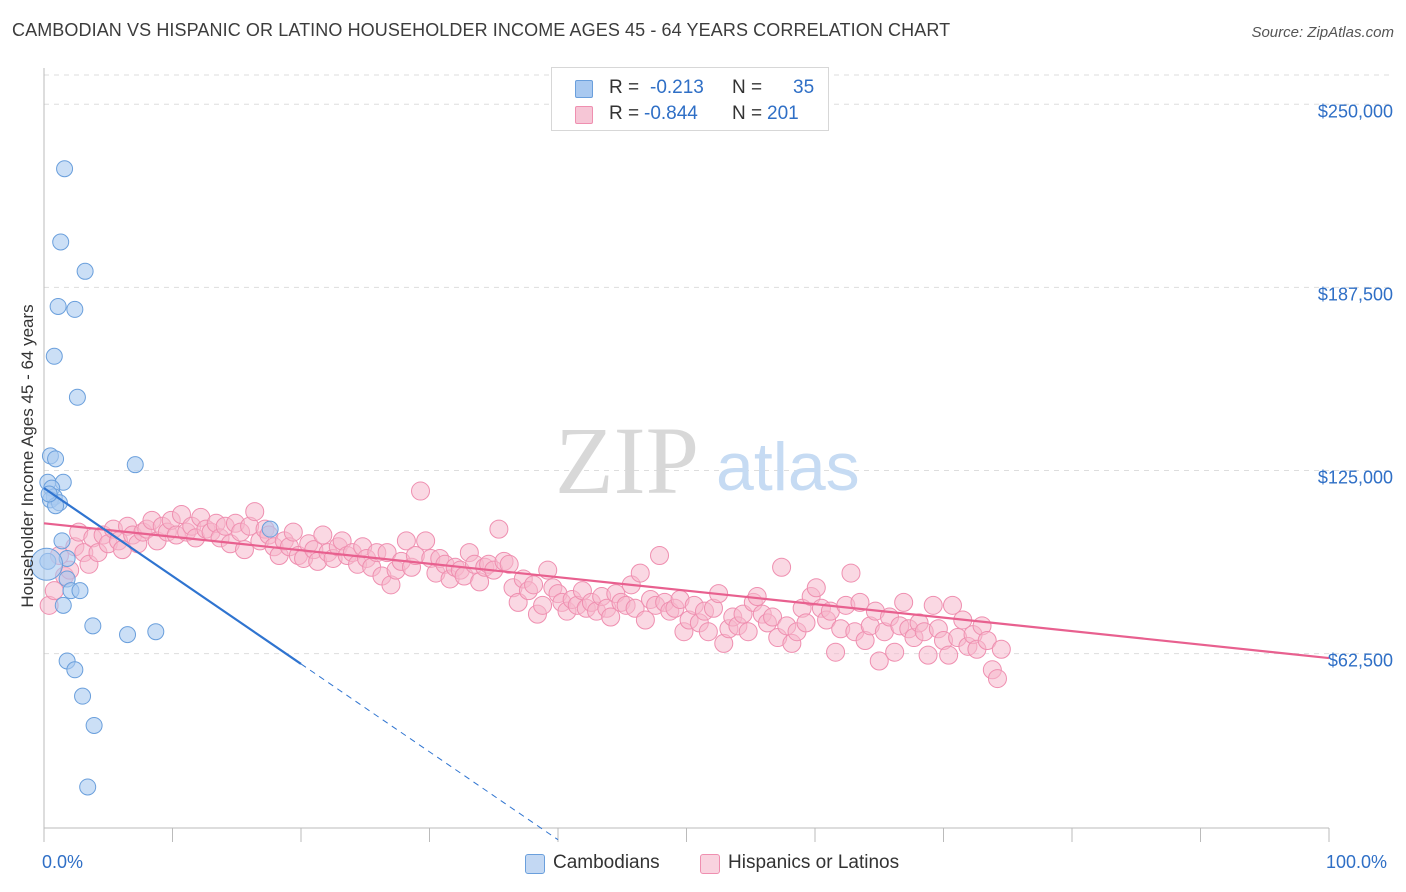 This screenshot has width=1406, height=892. I want to click on legend-label: Hispanics or Latinos, so click(814, 862).